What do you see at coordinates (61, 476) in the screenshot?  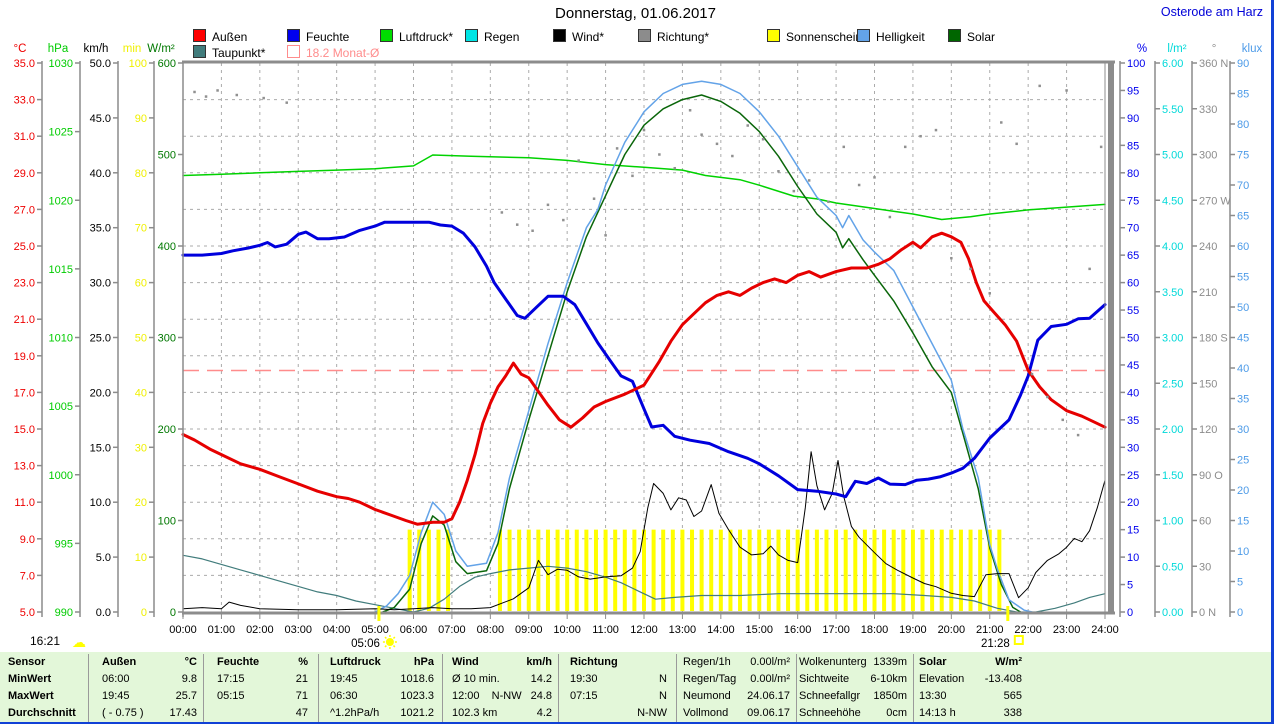 I see `axis-label: 1000` at bounding box center [61, 476].